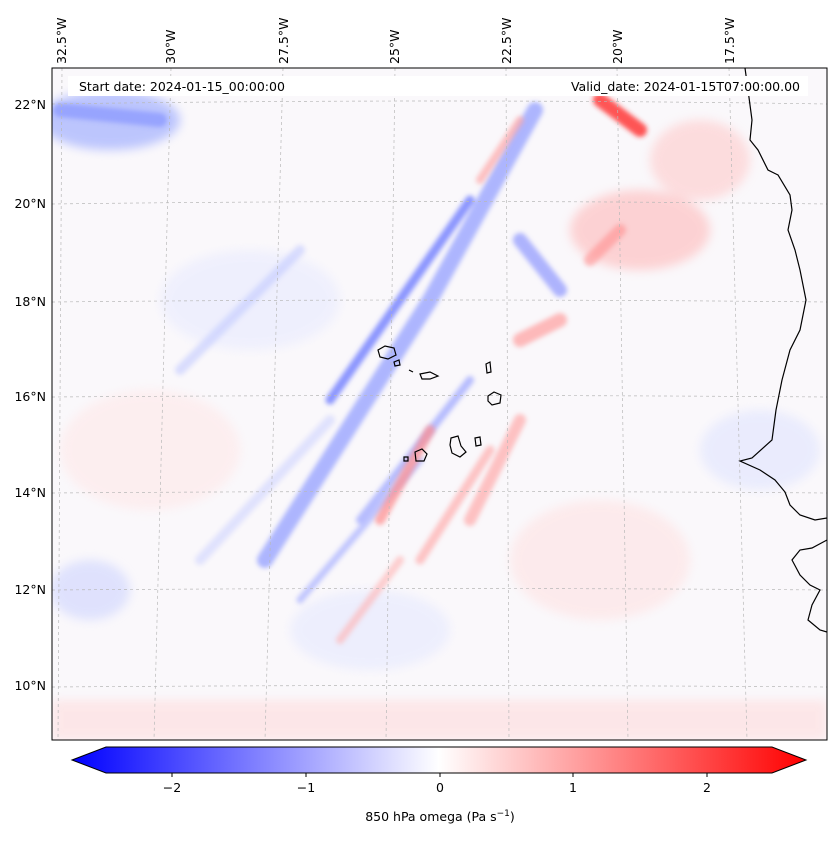 The image size is (837, 843). Describe the element at coordinates (172, 787) in the screenshot. I see `colorbar-tick-label: −2` at that location.